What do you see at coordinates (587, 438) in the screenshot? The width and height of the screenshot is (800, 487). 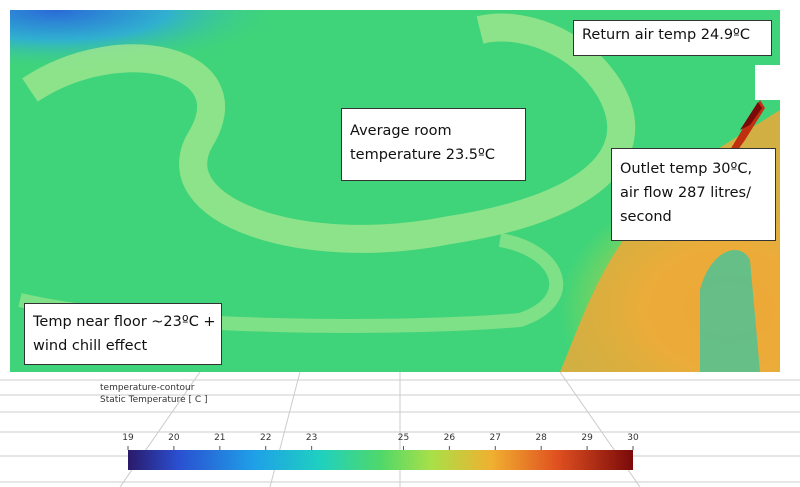 I see `tick-label: 29` at bounding box center [587, 438].